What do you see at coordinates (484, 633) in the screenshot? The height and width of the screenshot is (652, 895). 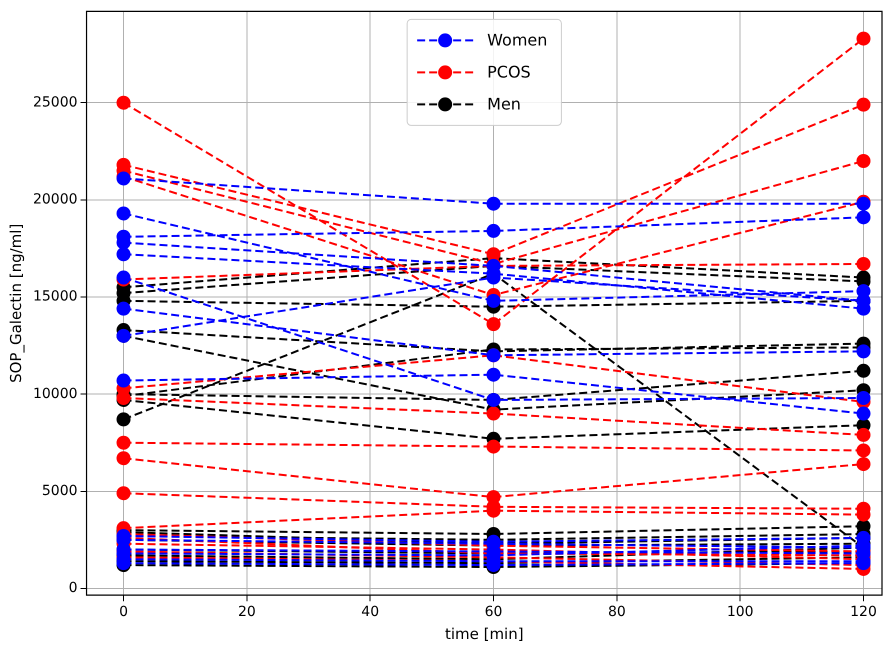 I see `x-axis-title: time [min]` at bounding box center [484, 633].